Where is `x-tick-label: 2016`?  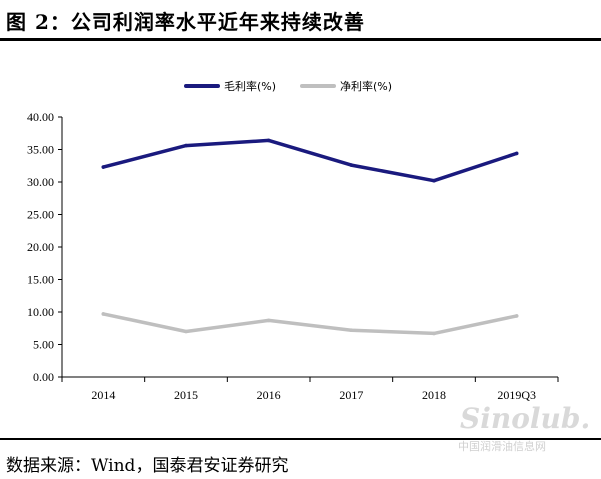 x-tick-label: 2016 is located at coordinates (269, 395).